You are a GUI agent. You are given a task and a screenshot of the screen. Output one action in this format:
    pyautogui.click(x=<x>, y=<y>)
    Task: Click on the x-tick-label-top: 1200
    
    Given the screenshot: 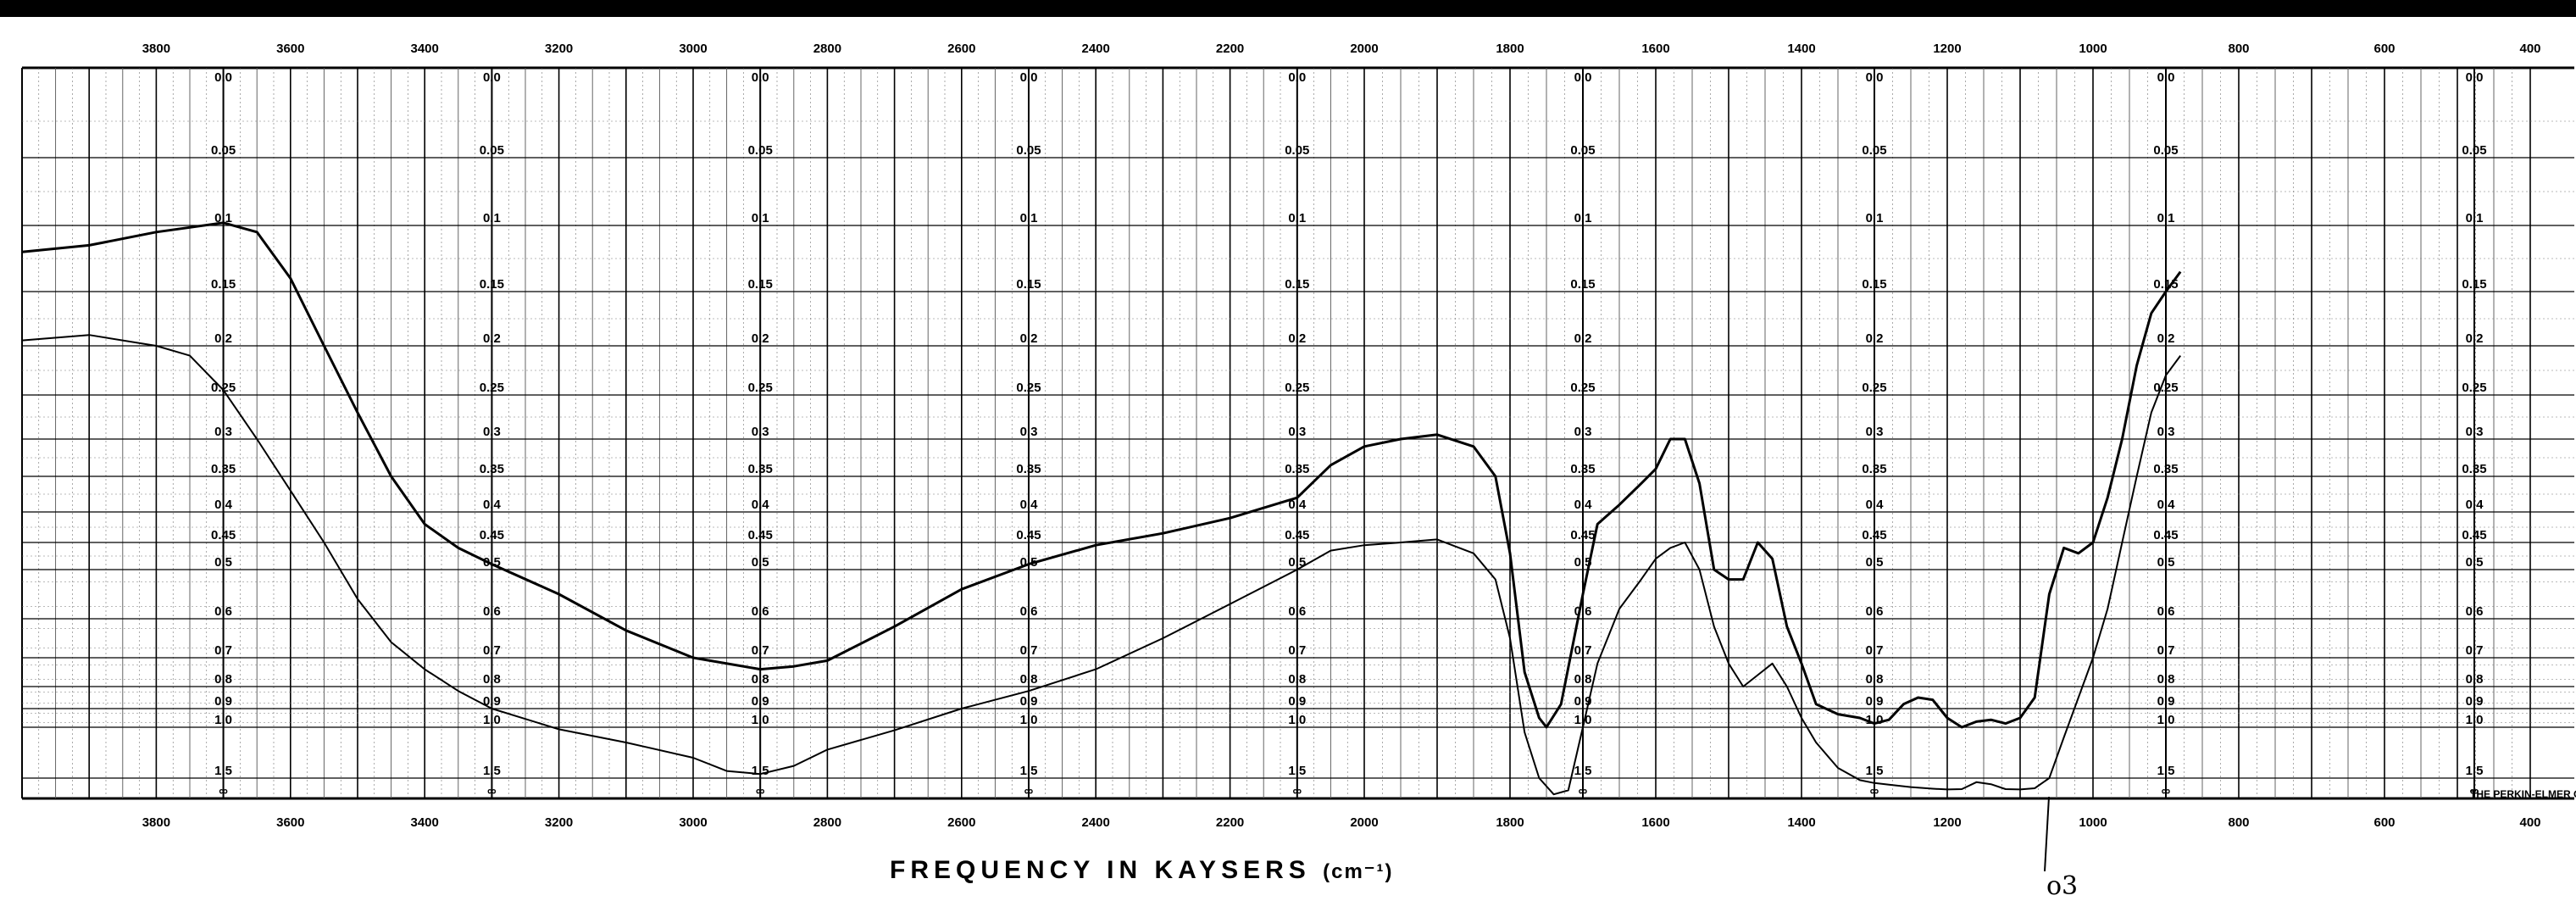 What is the action you would take?
    pyautogui.click(x=1947, y=49)
    